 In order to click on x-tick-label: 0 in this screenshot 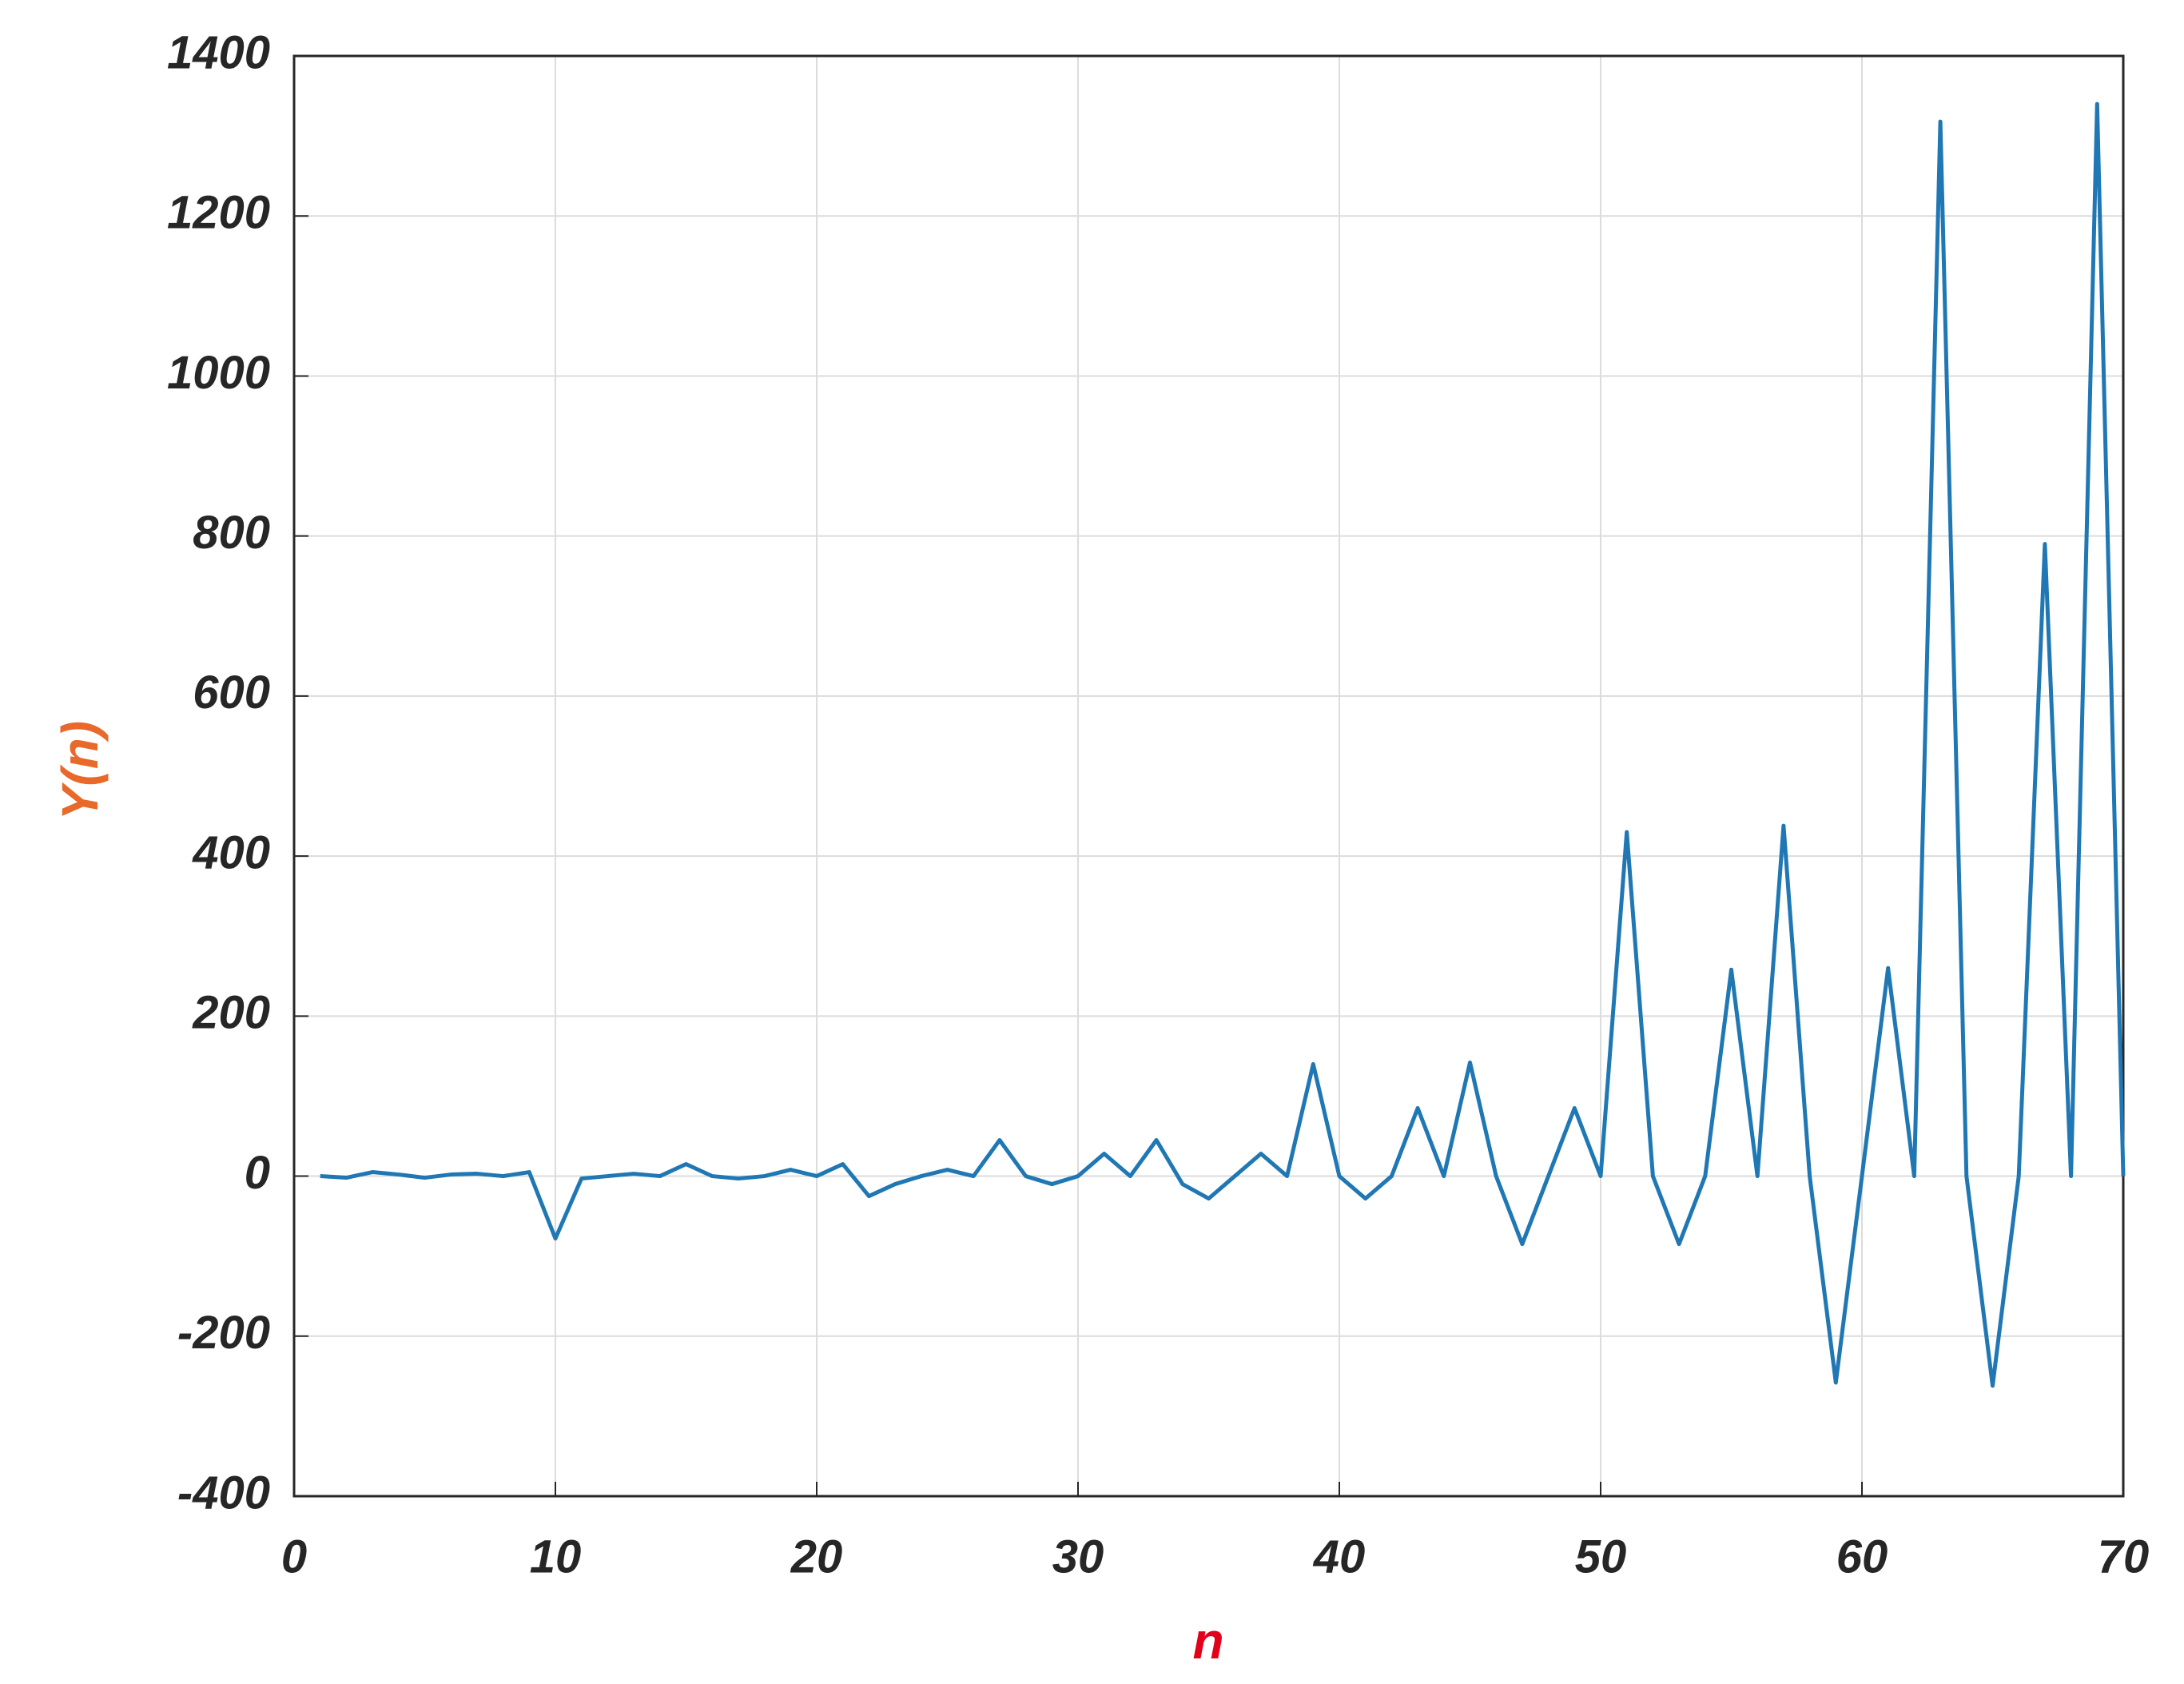, I will do `click(294, 1556)`.